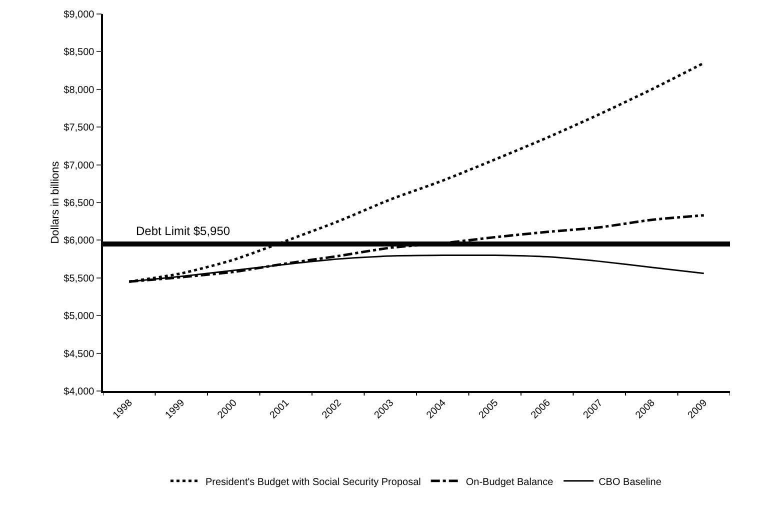  I want to click on y-axis-title: Dollars in billions, so click(56, 202).